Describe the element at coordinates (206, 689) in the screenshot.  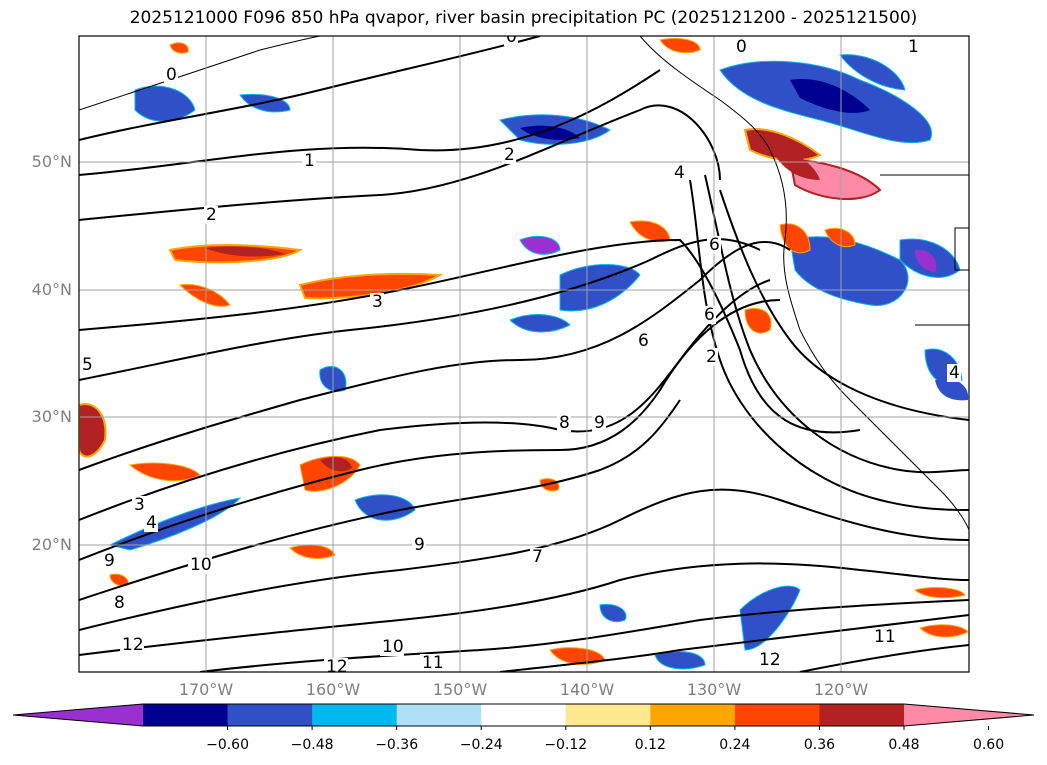
I see `lon-label: 170°W` at that location.